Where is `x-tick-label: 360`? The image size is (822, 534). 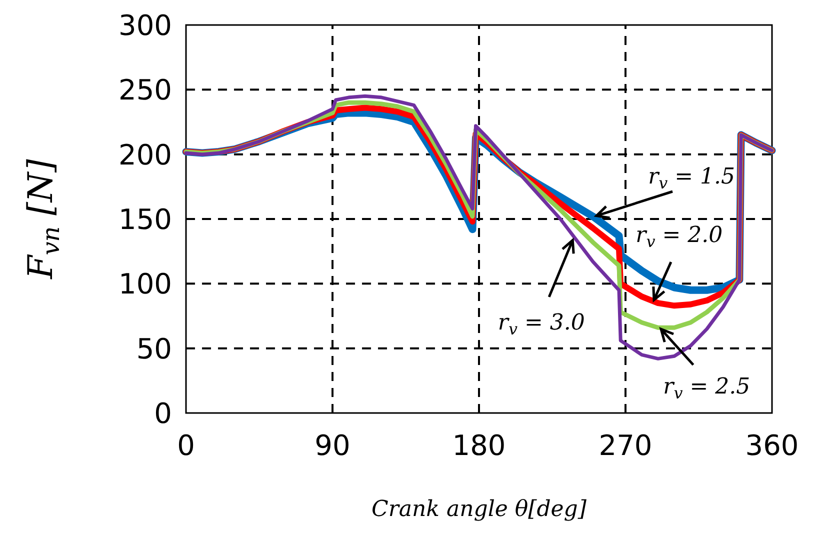
x-tick-label: 360 is located at coordinates (772, 445).